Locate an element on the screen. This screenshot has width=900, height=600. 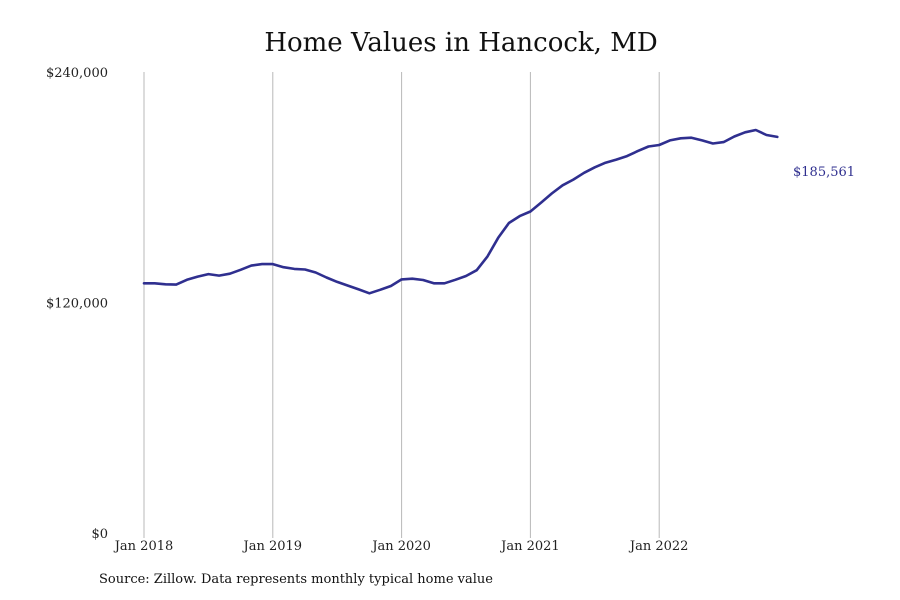
x-tick-label: Jan 2019 is located at coordinates (272, 546).